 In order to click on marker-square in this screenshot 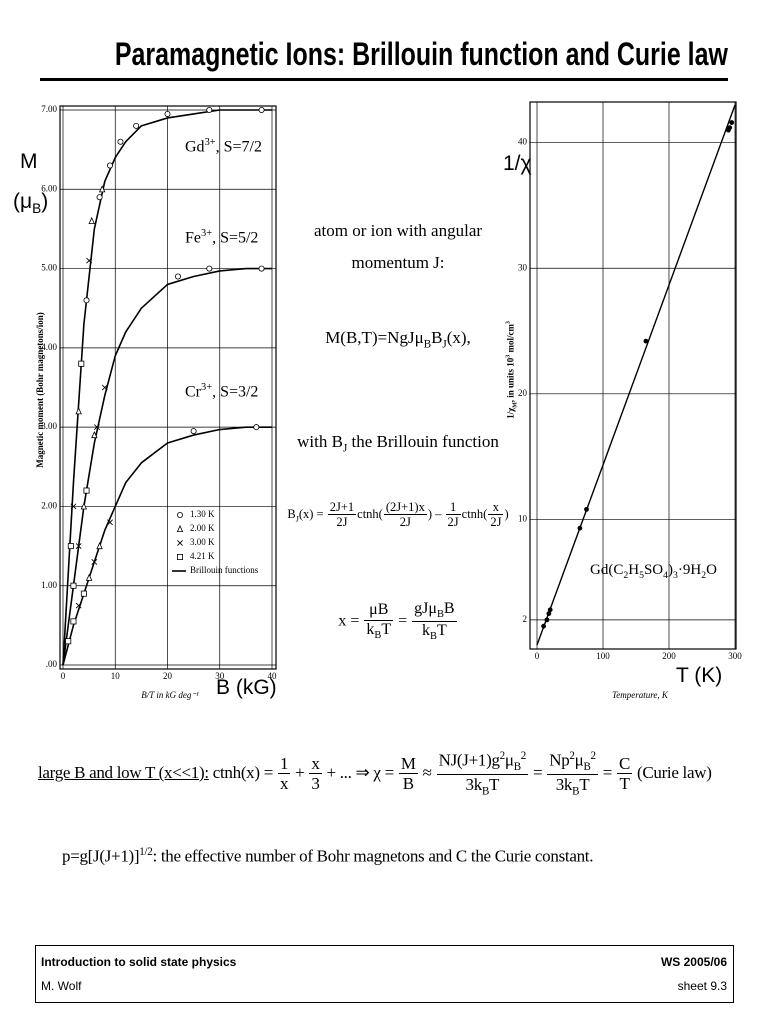, I will do `click(81, 363)`.